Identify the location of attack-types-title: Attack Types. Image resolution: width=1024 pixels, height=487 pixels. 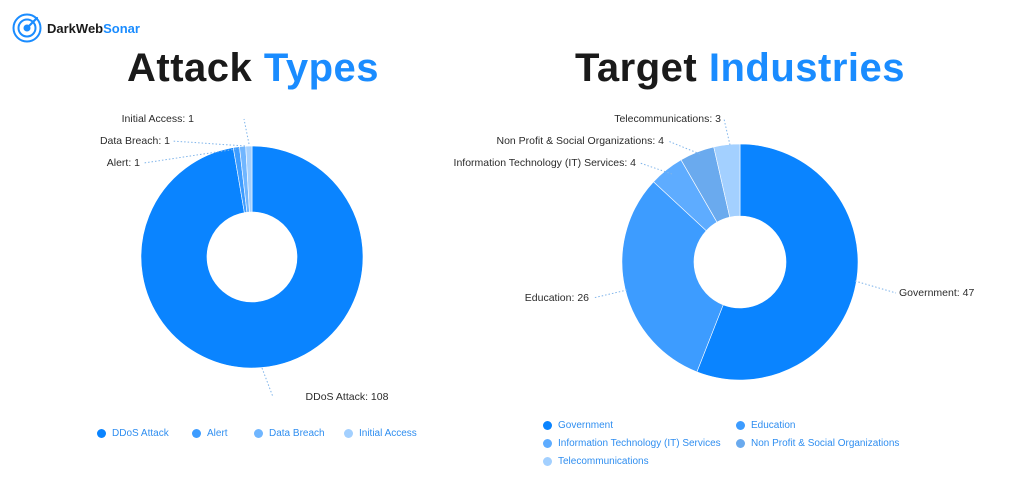
(253, 68).